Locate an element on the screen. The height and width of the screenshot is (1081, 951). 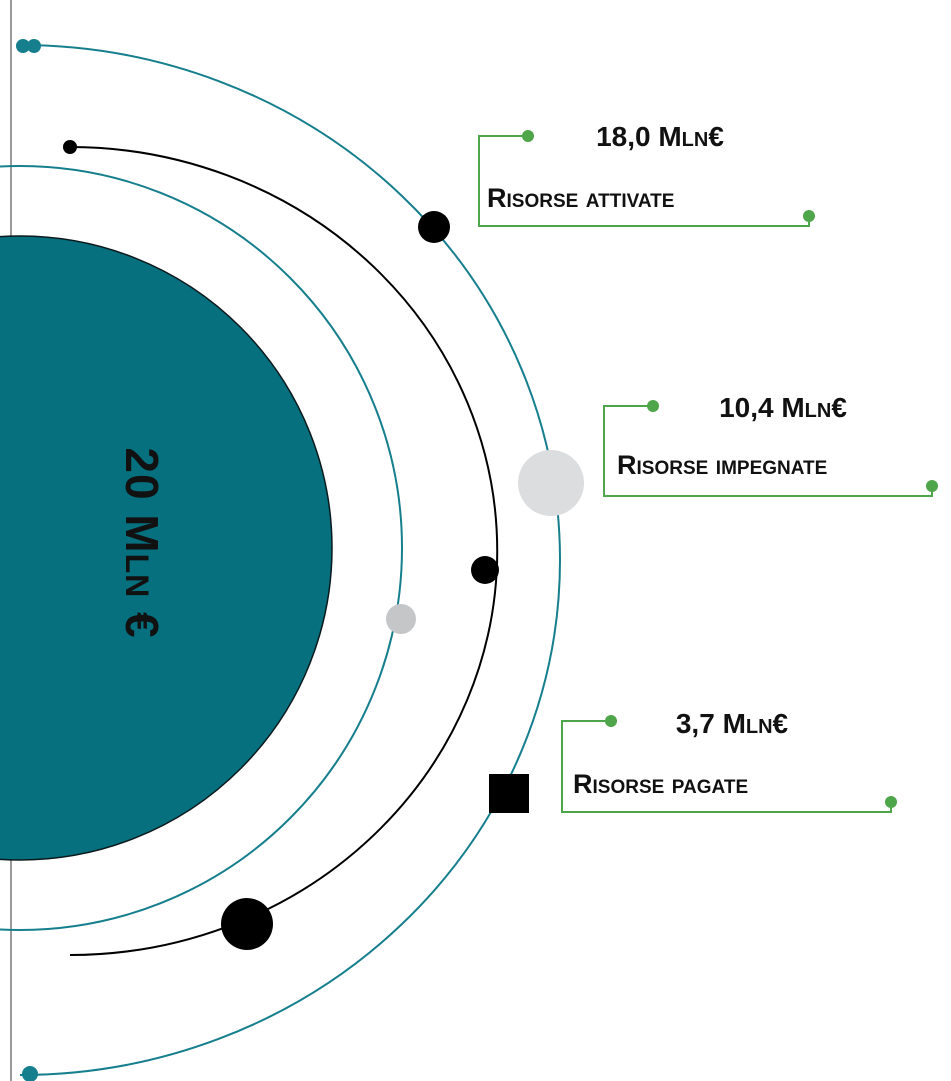
planet-black-upper is located at coordinates (434, 227).